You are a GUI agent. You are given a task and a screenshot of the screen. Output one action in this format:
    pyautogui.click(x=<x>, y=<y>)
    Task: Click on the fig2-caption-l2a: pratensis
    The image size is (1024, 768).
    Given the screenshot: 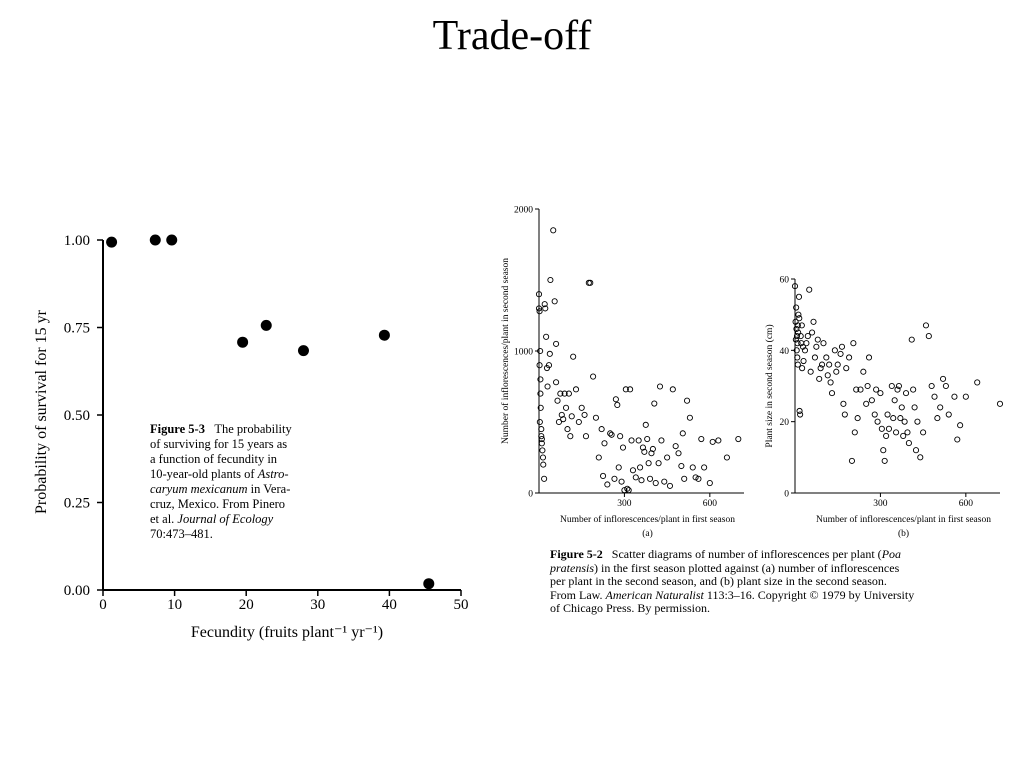 What is the action you would take?
    pyautogui.click(x=572, y=567)
    